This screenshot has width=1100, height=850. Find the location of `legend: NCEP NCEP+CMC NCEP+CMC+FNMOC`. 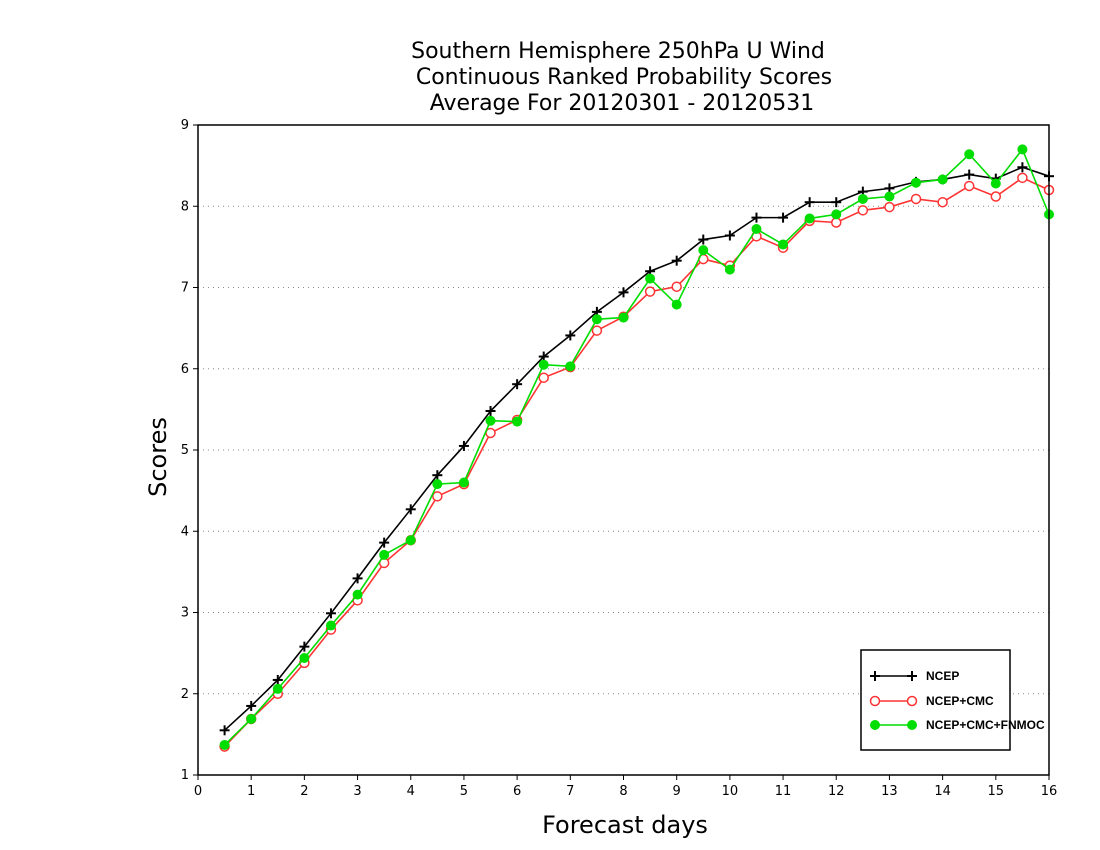

legend: NCEP NCEP+CMC NCEP+CMC+FNMOC is located at coordinates (952, 700).